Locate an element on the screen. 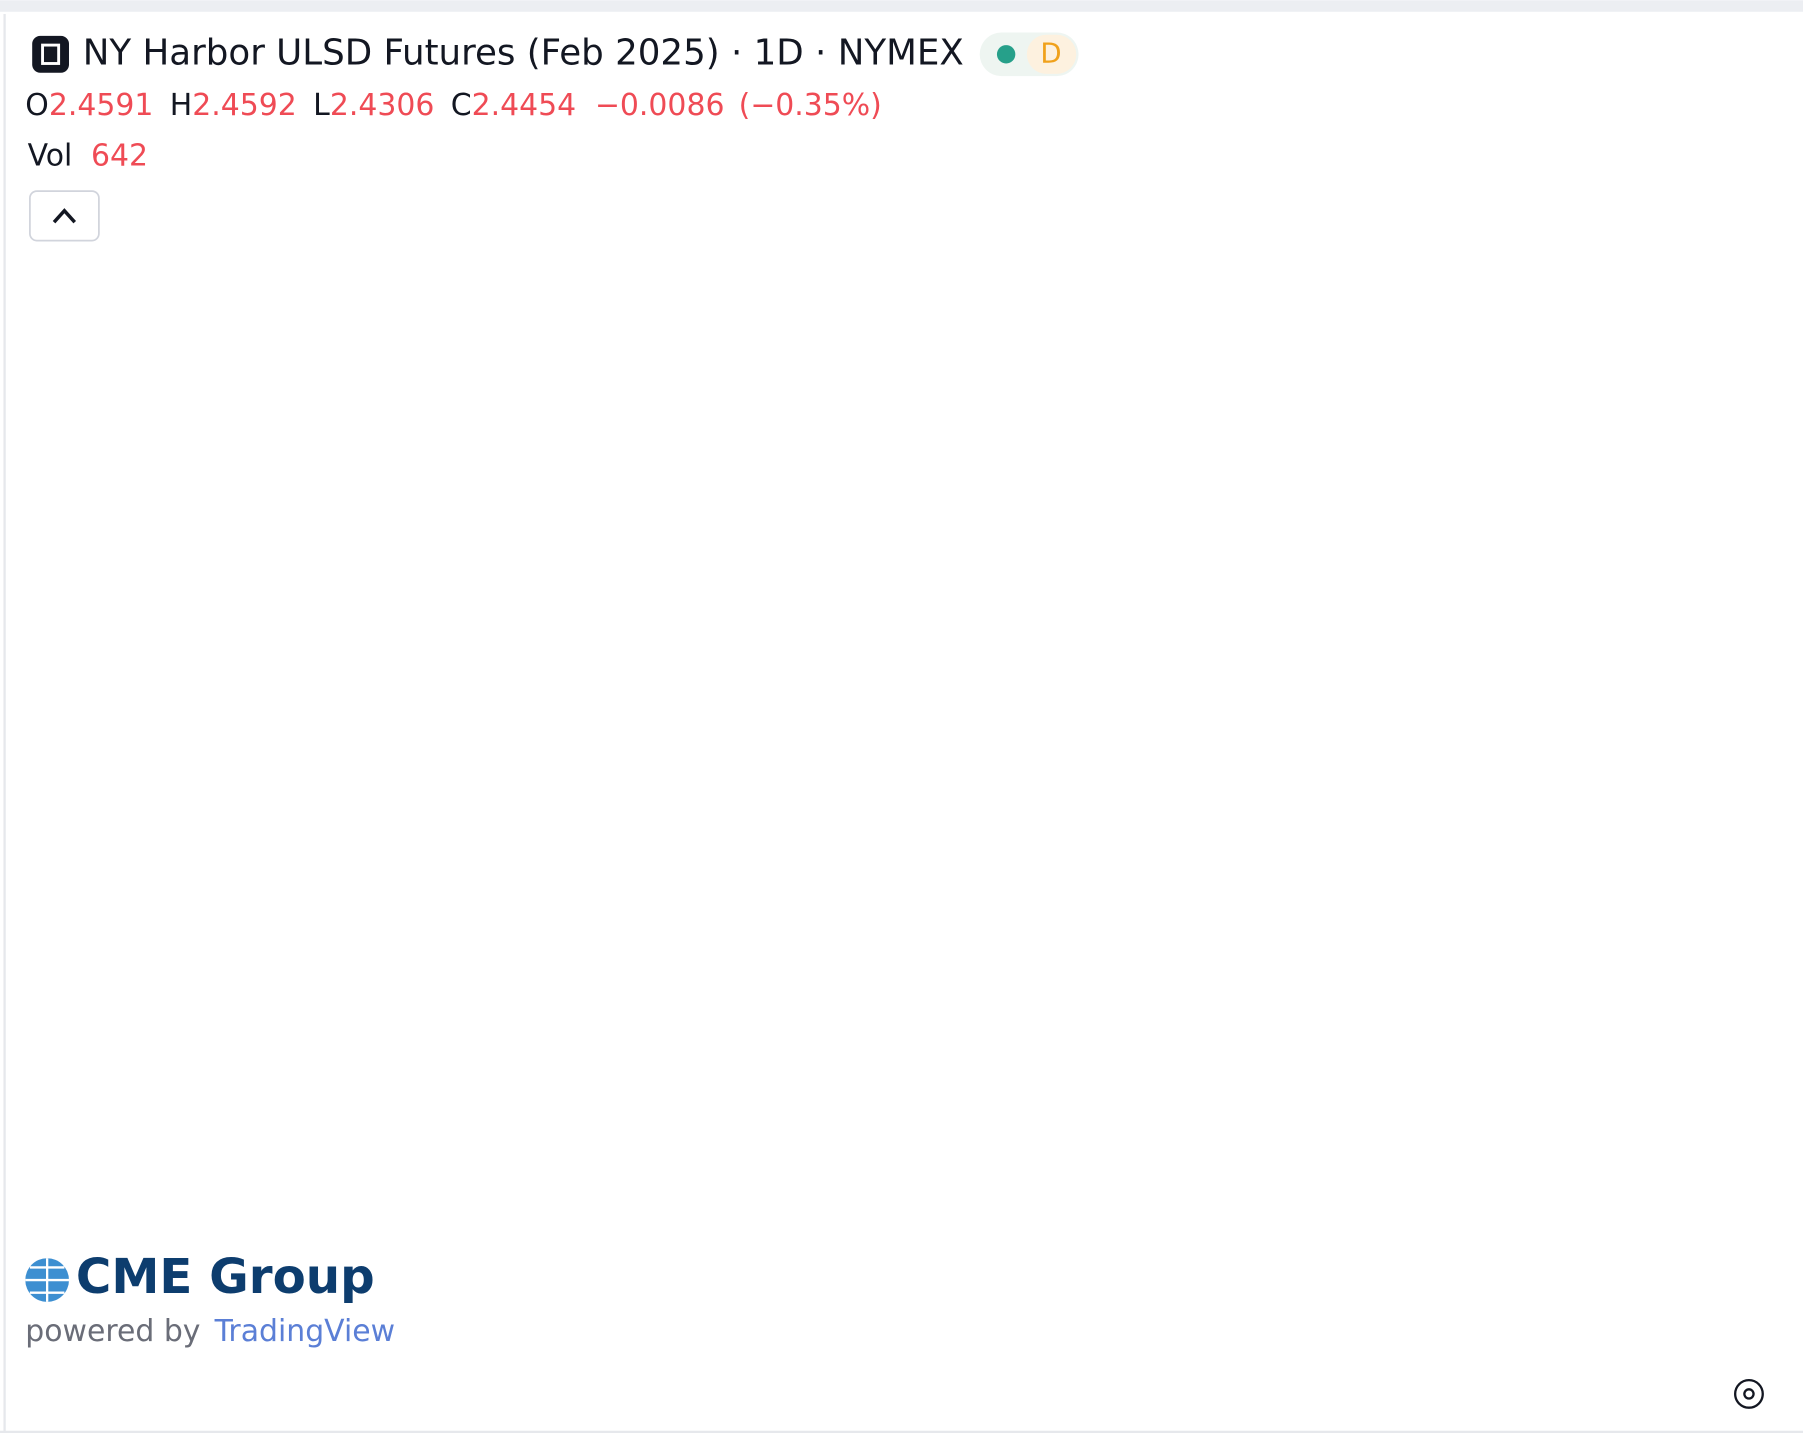 This screenshot has height=1439, width=1803. settings-icon is located at coordinates (1749, 1393).